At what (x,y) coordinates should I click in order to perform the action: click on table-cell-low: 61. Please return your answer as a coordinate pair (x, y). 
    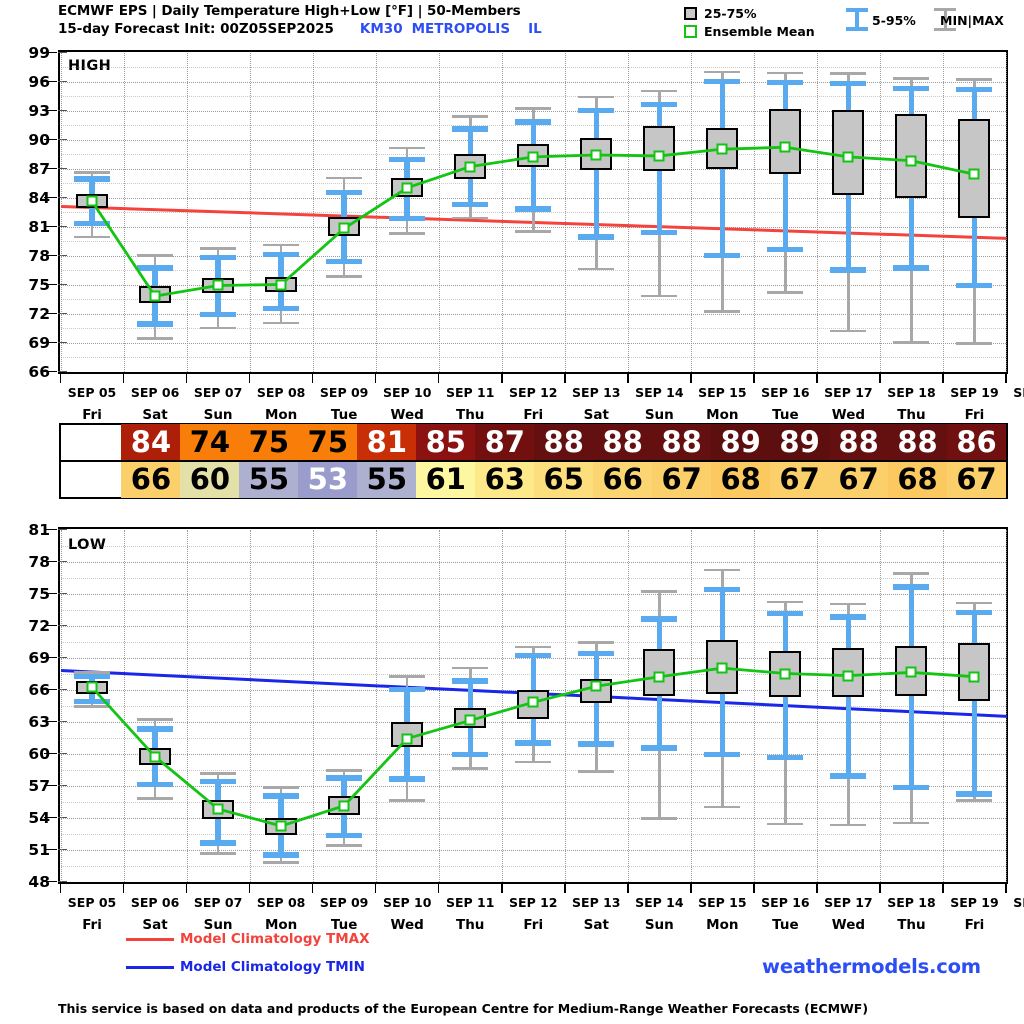
    Looking at the image, I should click on (446, 479).